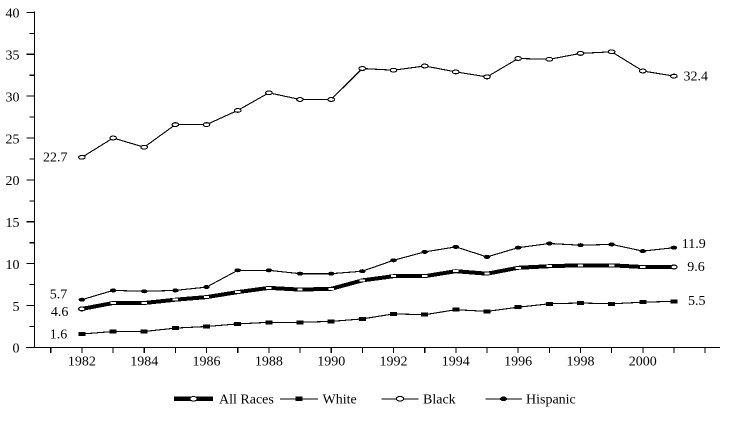 The width and height of the screenshot is (738, 426). I want to click on svg-text: White, so click(340, 400).